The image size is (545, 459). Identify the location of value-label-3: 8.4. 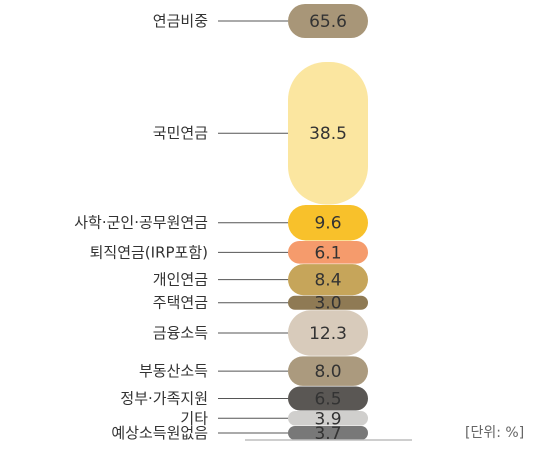
(327, 281).